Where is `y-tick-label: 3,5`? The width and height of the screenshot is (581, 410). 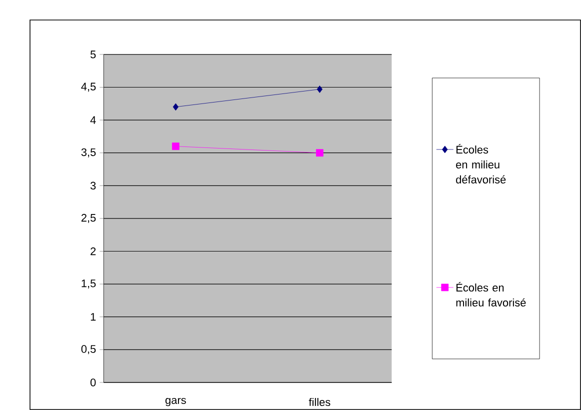
y-tick-label: 3,5 is located at coordinates (88, 153).